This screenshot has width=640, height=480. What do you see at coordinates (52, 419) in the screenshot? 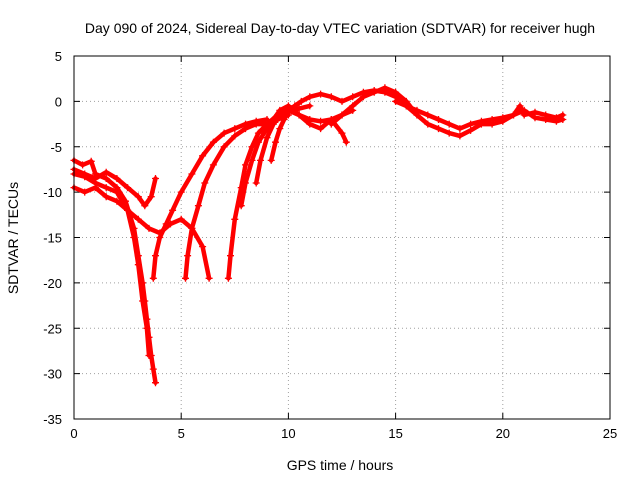
I see `y-tick-label: -35` at bounding box center [52, 419].